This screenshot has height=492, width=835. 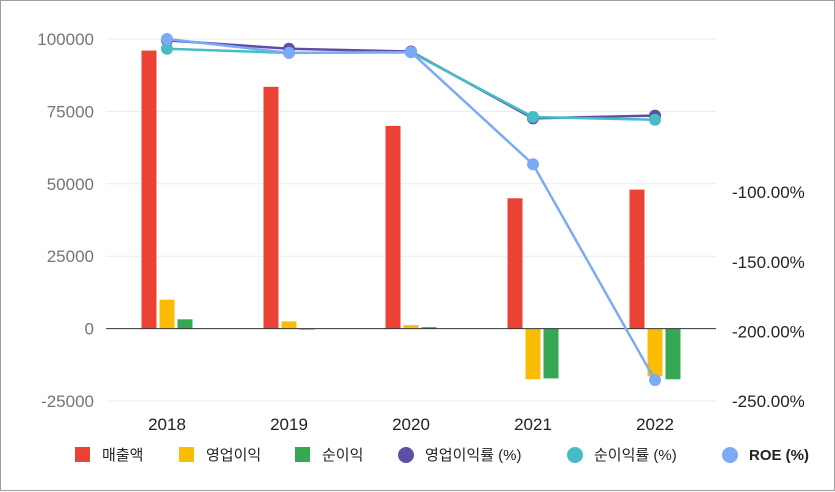 I want to click on legend-label: 순이익률 (%), so click(x=635, y=455).